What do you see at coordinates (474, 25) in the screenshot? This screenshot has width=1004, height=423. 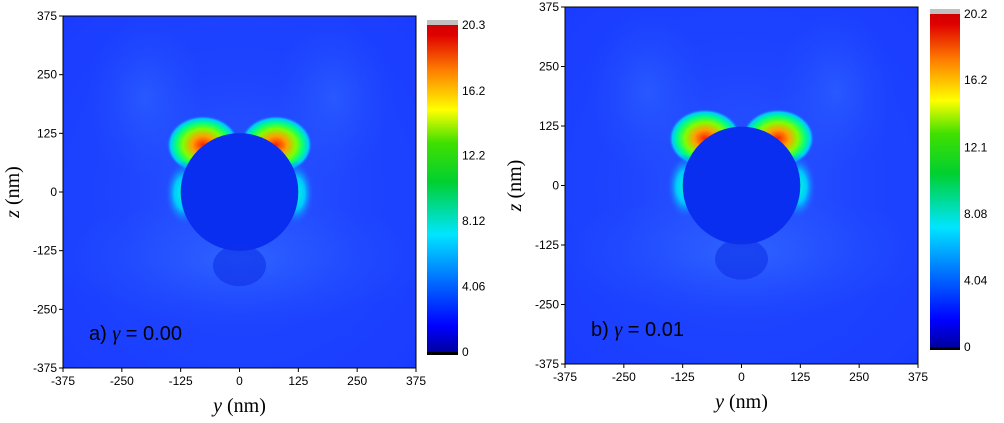 I see `colorbar-tick-label: 20.3` at bounding box center [474, 25].